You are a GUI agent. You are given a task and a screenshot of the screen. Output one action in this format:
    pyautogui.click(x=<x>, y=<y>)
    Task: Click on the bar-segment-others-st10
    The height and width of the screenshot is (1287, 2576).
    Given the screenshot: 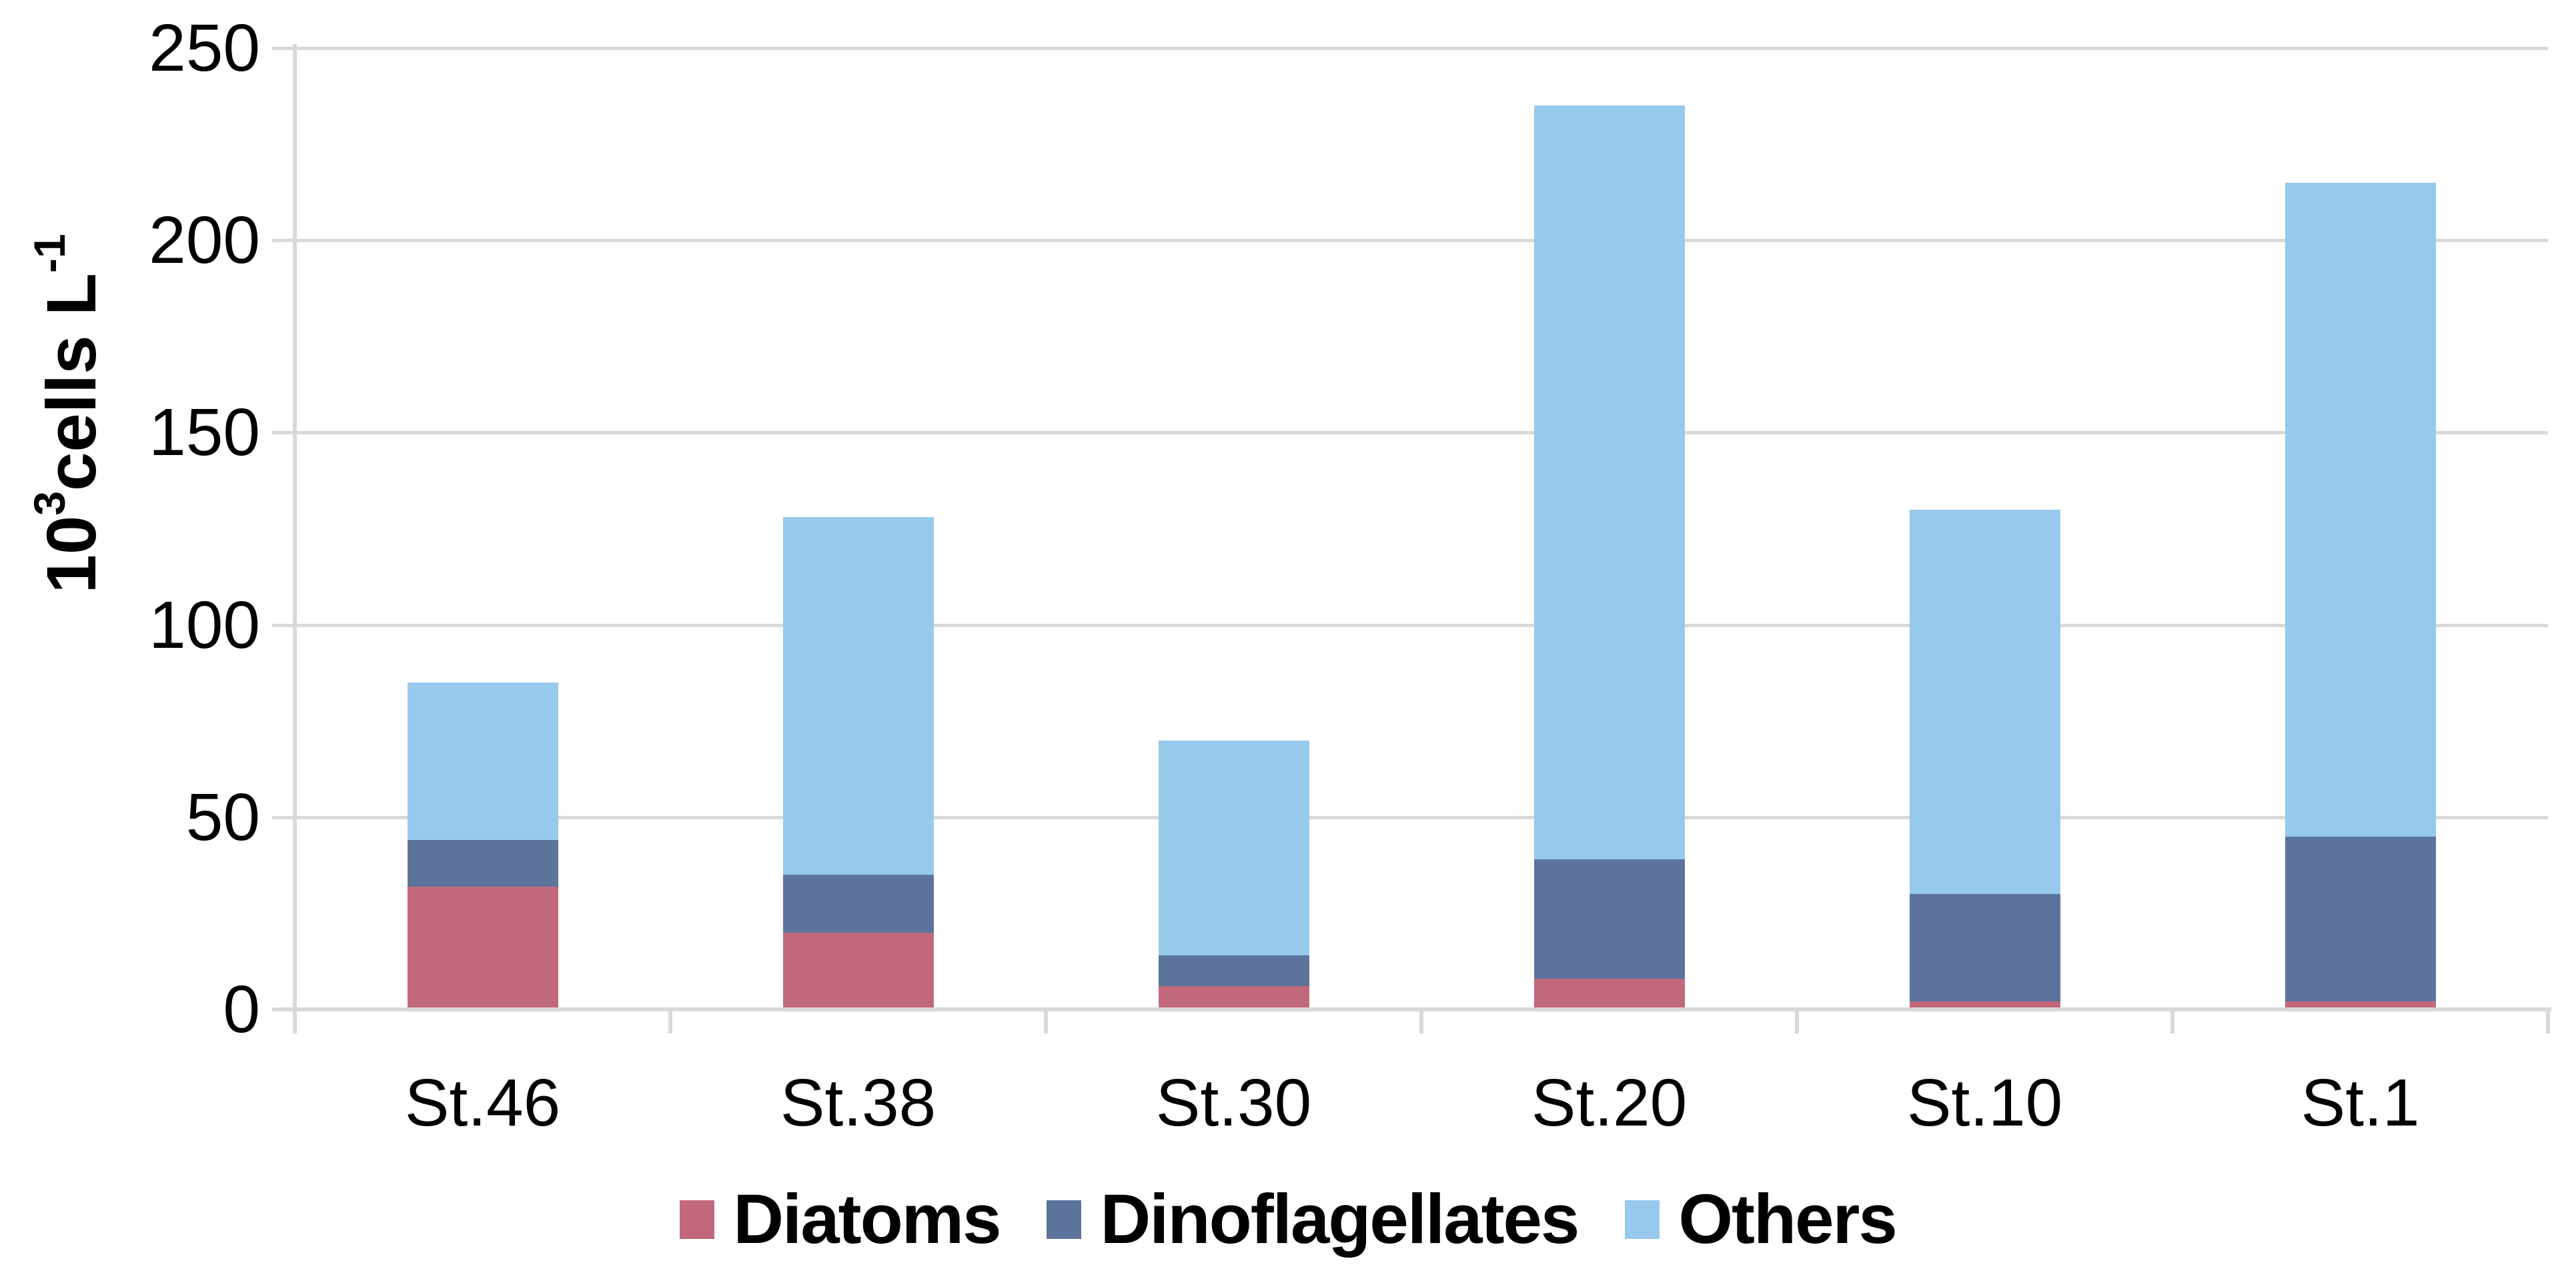 What is the action you would take?
    pyautogui.click(x=1985, y=702)
    